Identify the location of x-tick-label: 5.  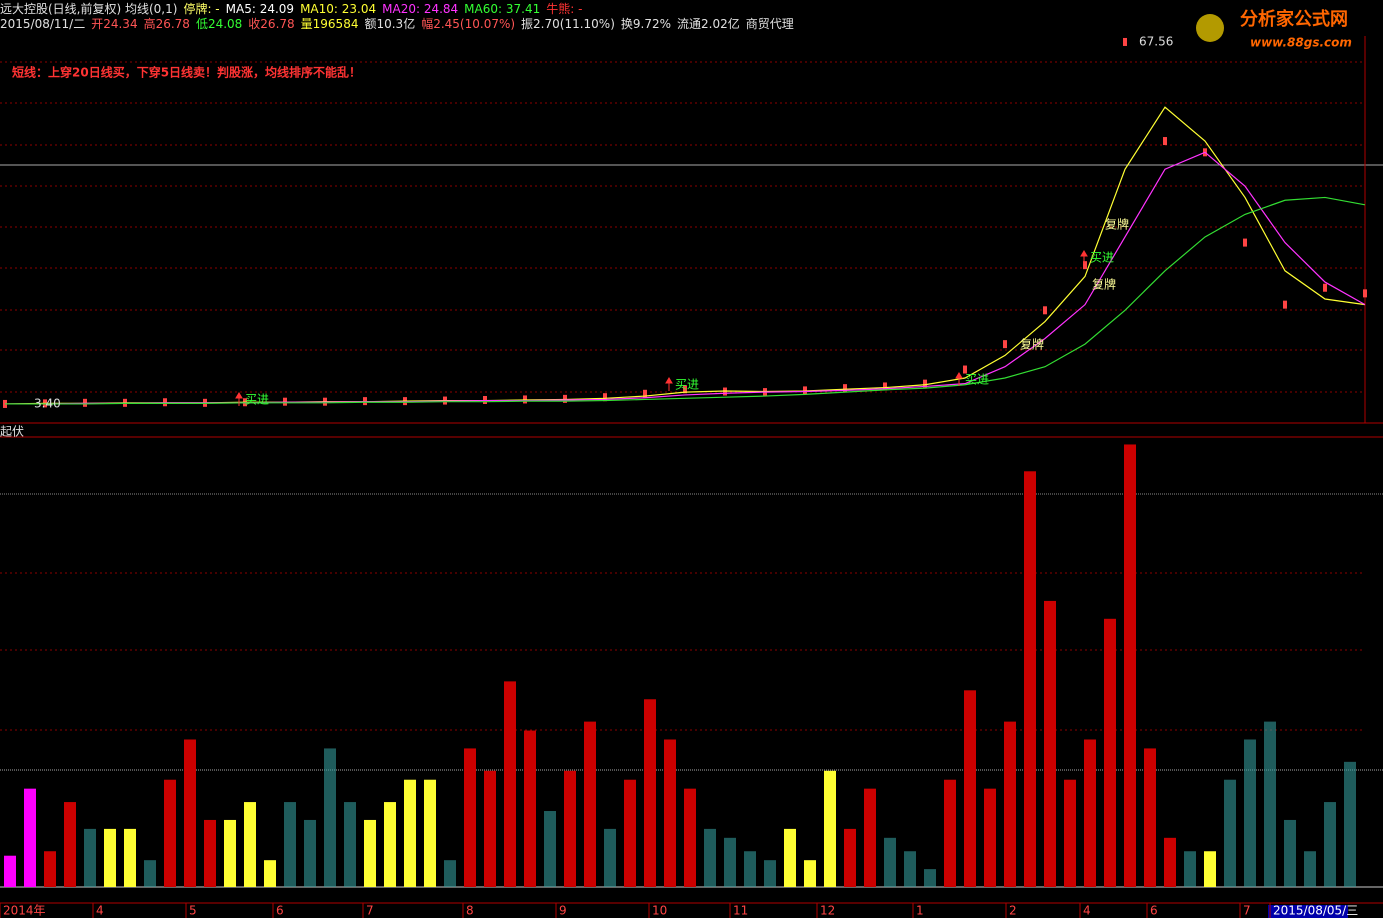
(193, 911).